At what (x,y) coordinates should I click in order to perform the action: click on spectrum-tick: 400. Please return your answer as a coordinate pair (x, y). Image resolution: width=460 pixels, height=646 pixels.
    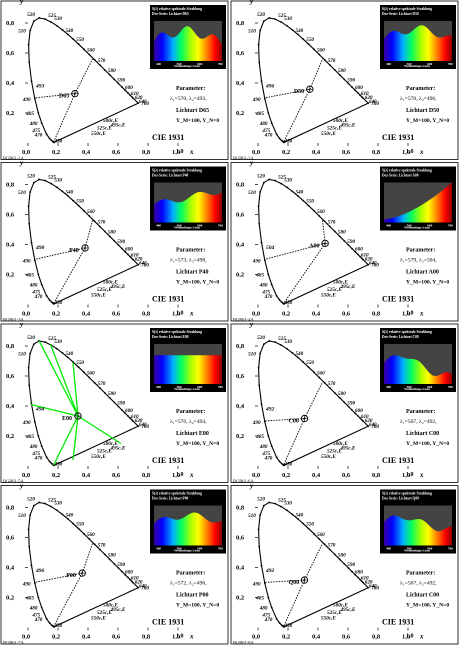
    Looking at the image, I should click on (388, 549).